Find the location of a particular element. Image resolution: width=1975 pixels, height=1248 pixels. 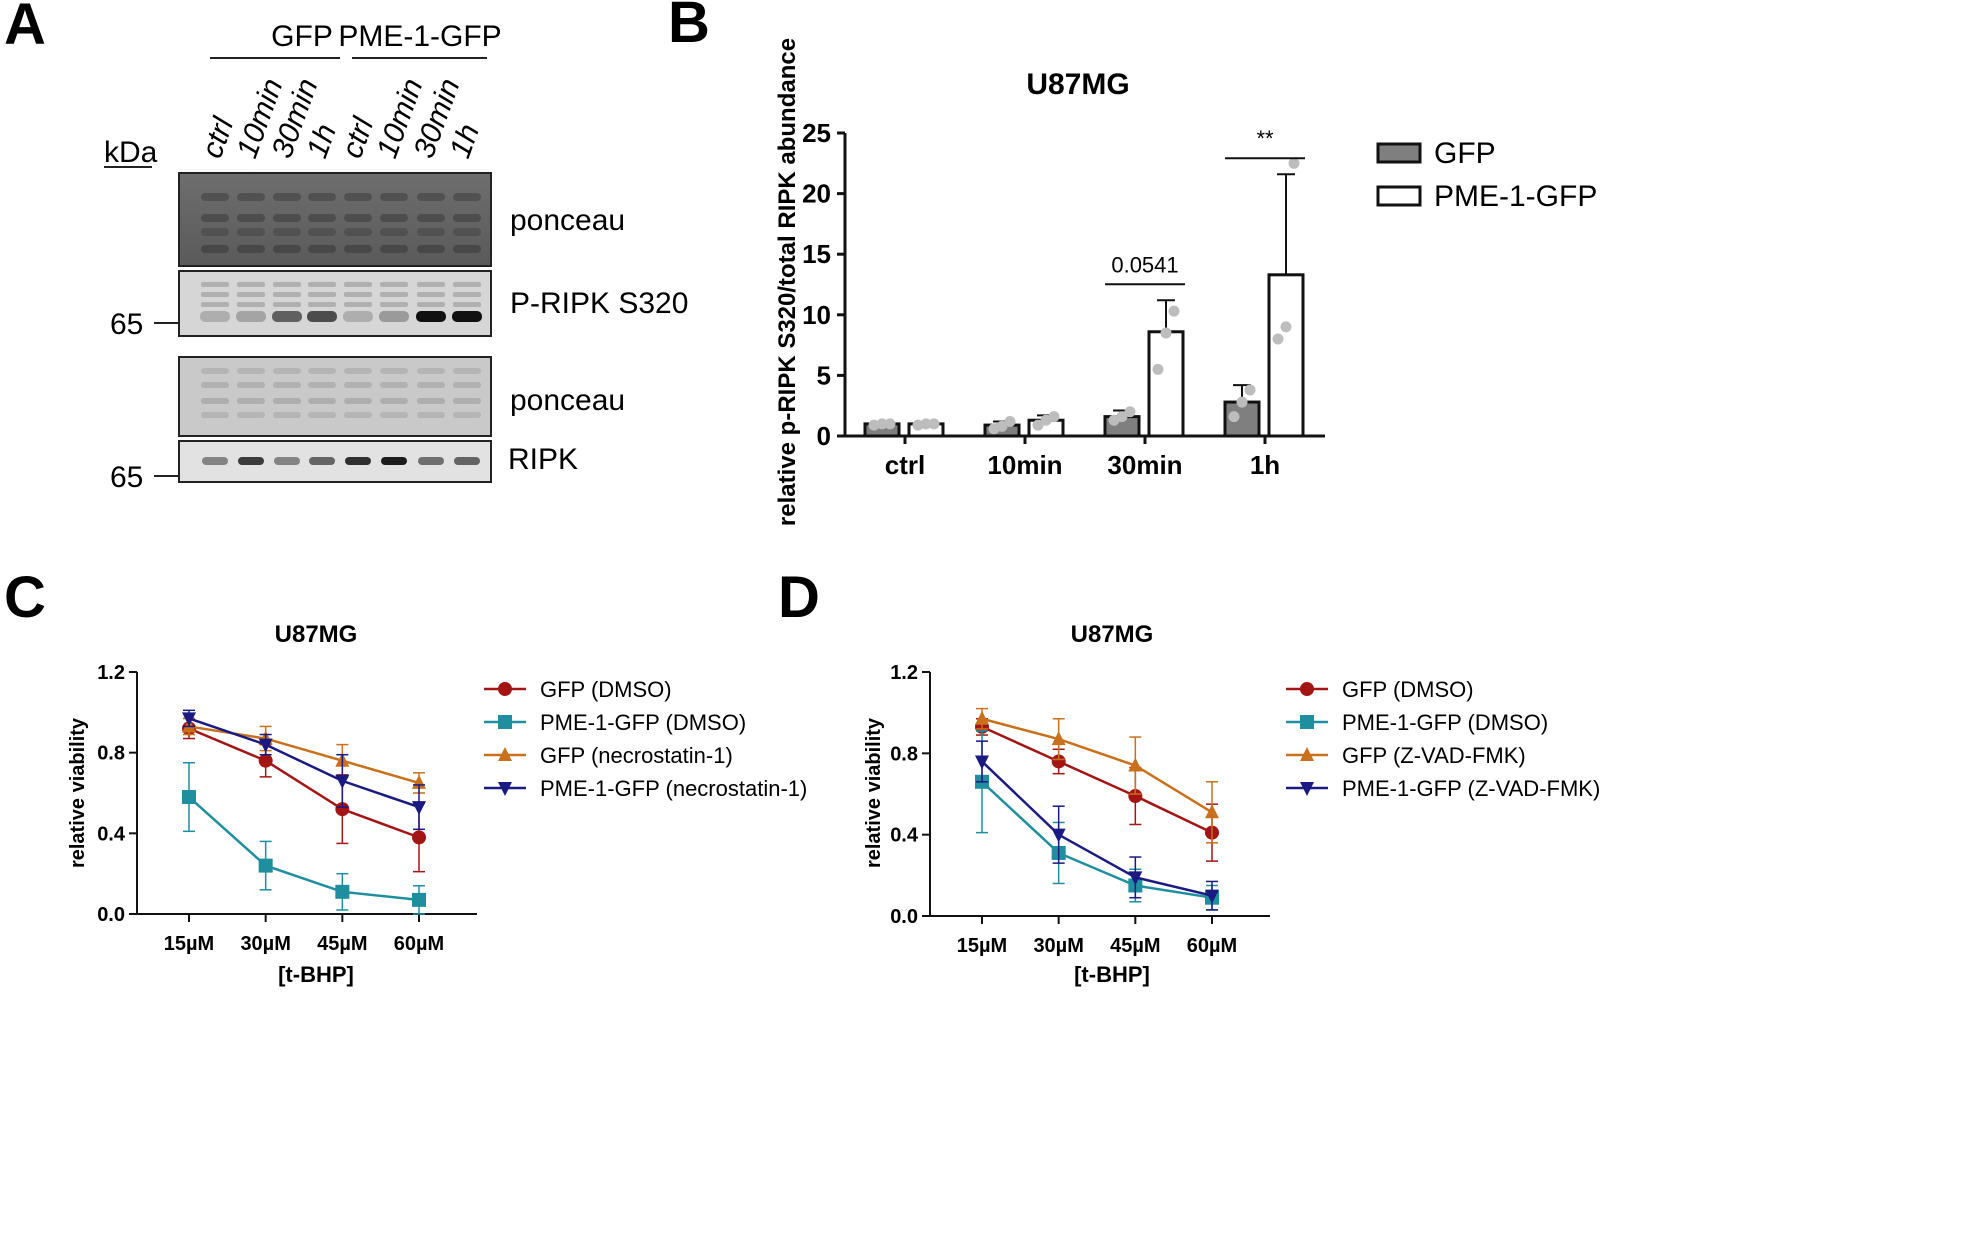

marker-circle is located at coordinates (1307, 689).